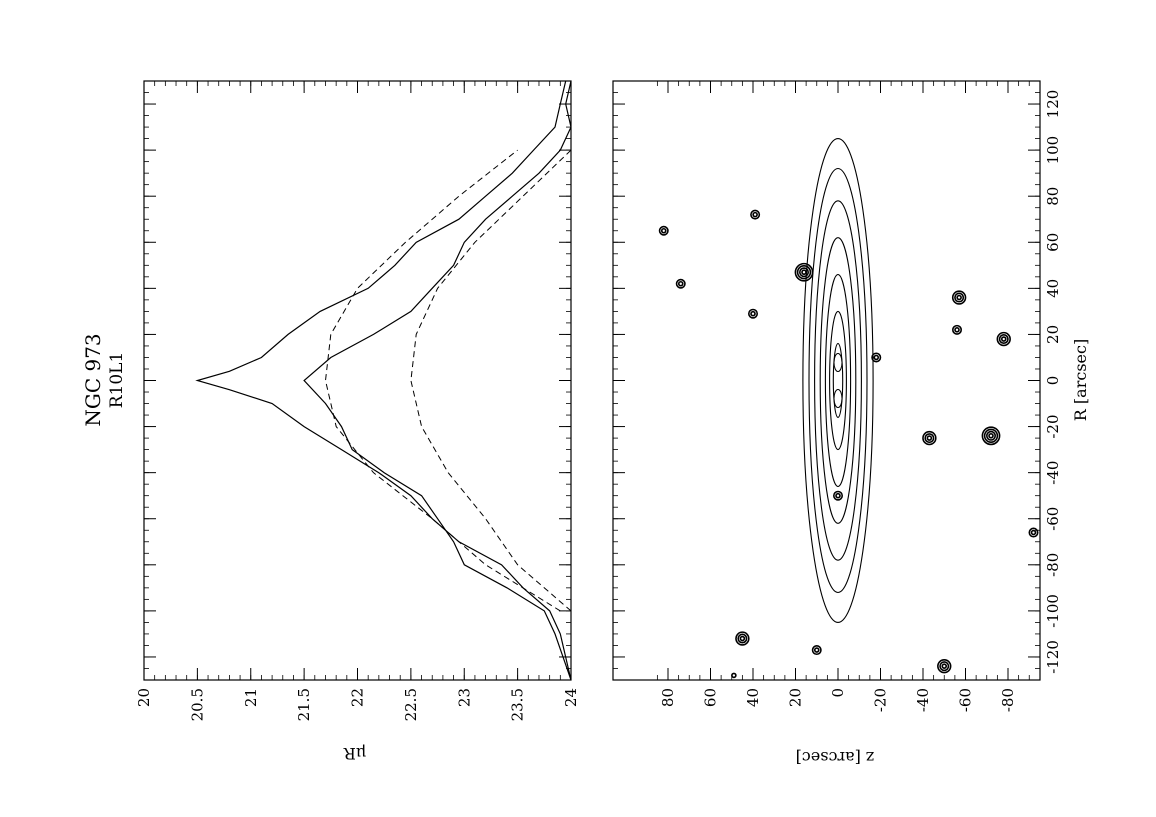 Image resolution: width=1156 pixels, height=817 pixels. What do you see at coordinates (1053, 288) in the screenshot?
I see `R-tick-label: 40` at bounding box center [1053, 288].